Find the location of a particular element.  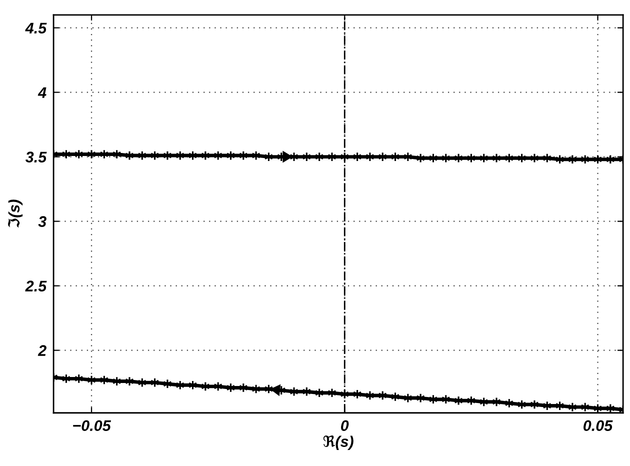

y-tick-label: 3.5 is located at coordinates (36, 157).